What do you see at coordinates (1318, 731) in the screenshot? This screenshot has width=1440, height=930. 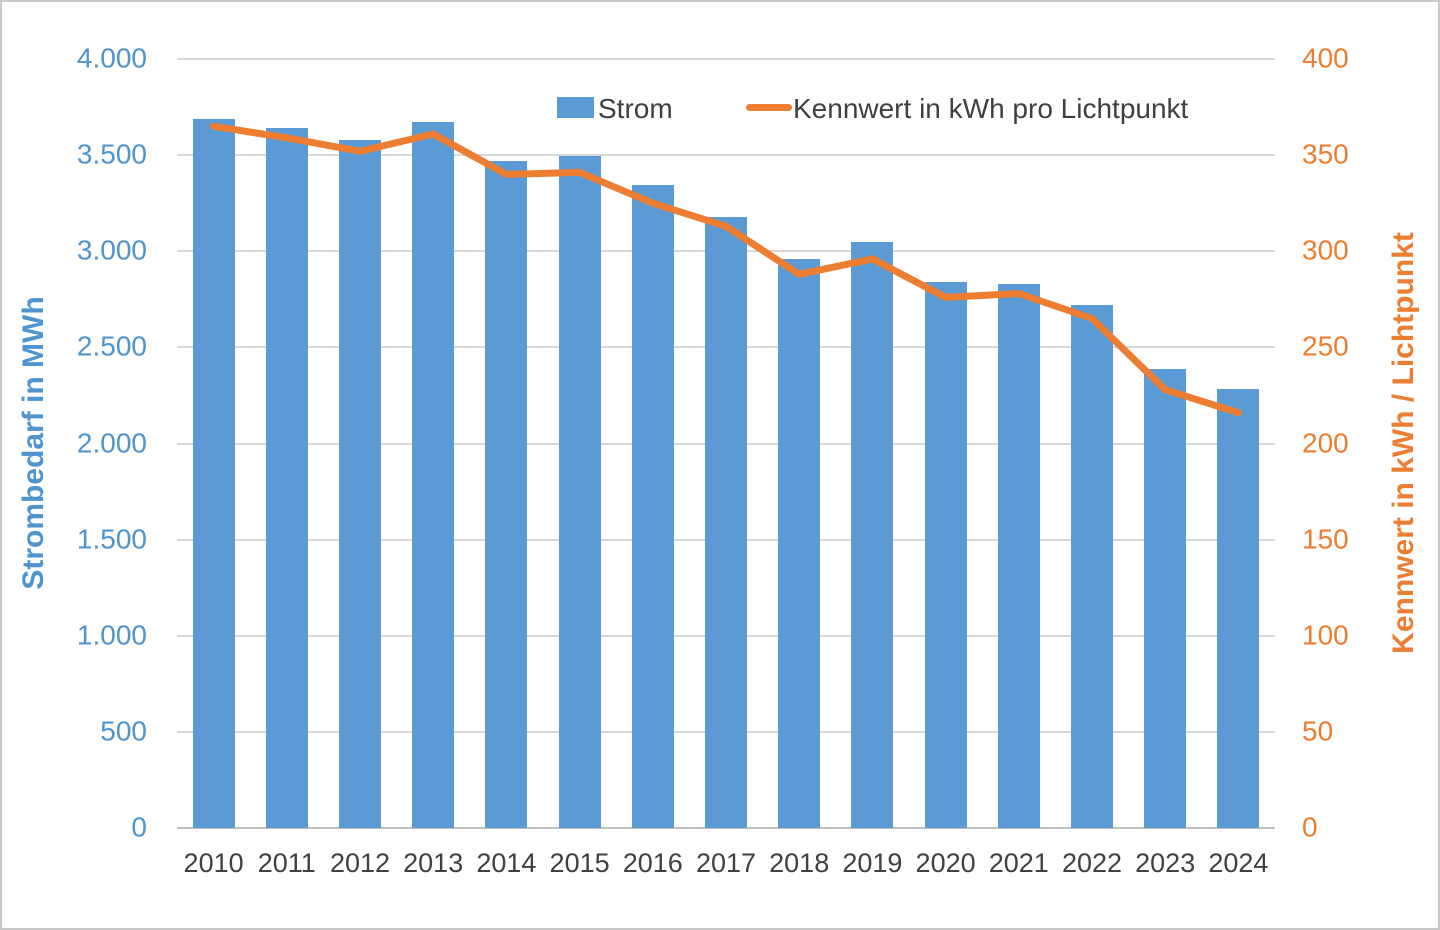 I see `right-axis-tick-label: 50` at bounding box center [1318, 731].